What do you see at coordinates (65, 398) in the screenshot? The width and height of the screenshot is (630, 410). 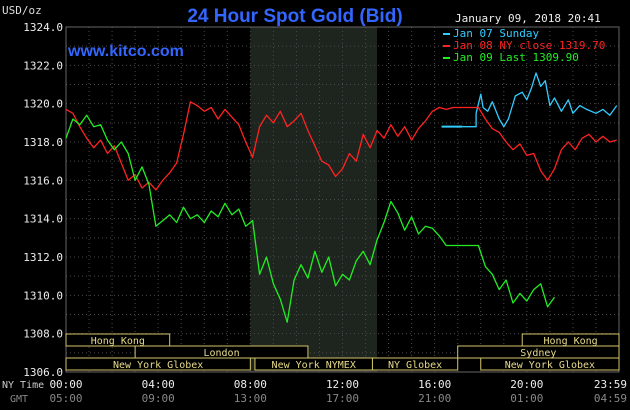 I see `x-tick-gmt-label: 05:00` at bounding box center [65, 398].